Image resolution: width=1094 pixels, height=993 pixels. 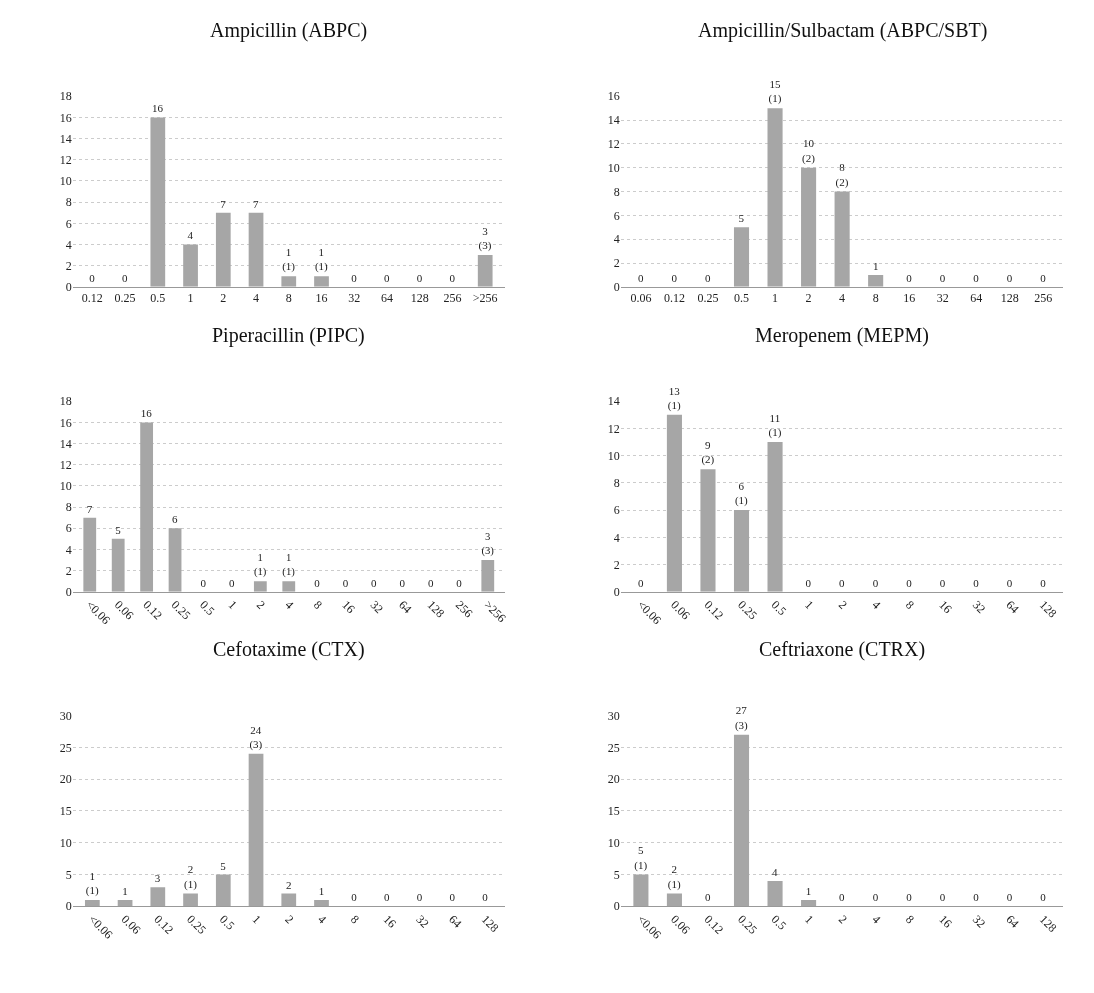 I want to click on x-tick-label: 2, so click(x=842, y=919).